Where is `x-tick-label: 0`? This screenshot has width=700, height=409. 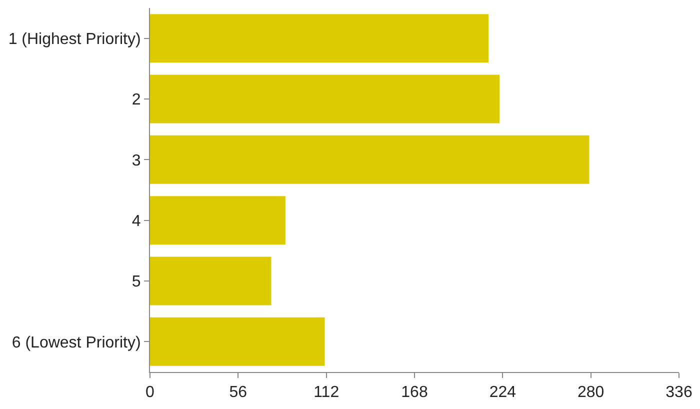 x-tick-label: 0 is located at coordinates (150, 393).